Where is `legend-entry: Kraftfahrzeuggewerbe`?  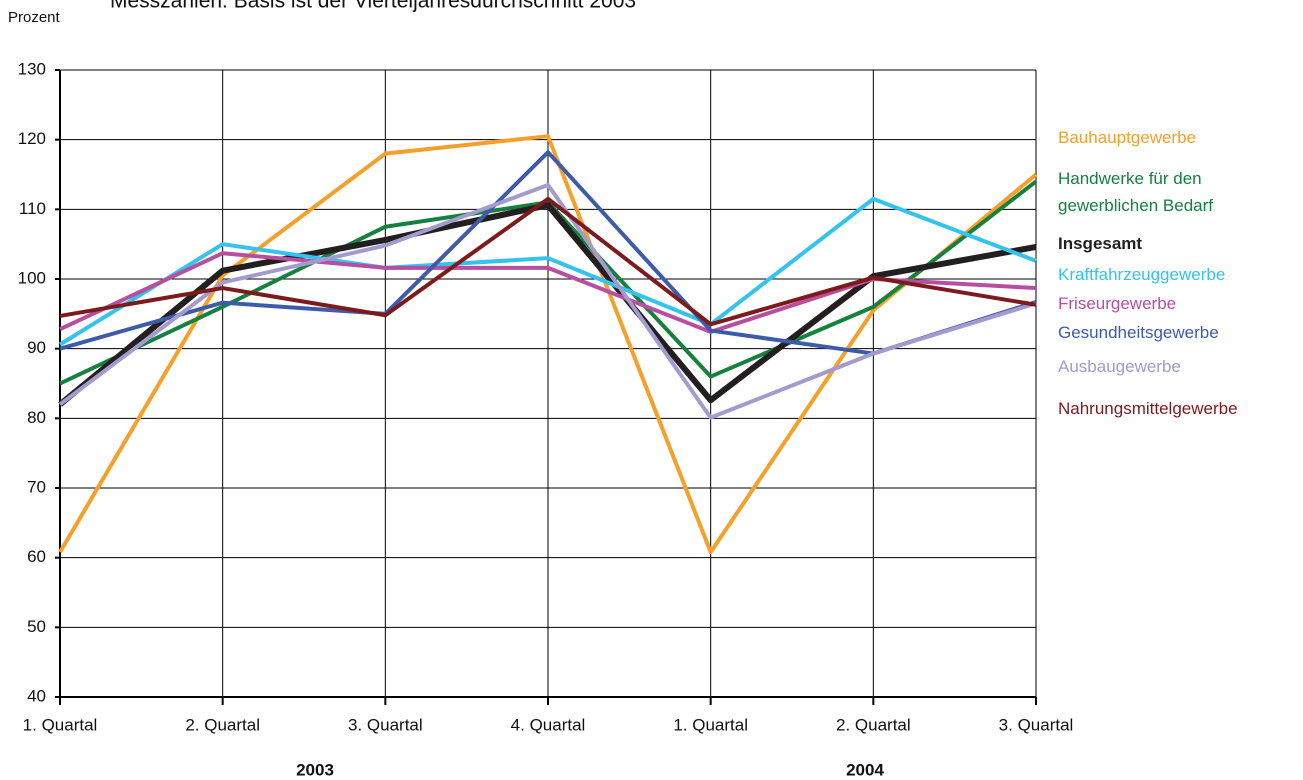 legend-entry: Kraftfahrzeuggewerbe is located at coordinates (1142, 274).